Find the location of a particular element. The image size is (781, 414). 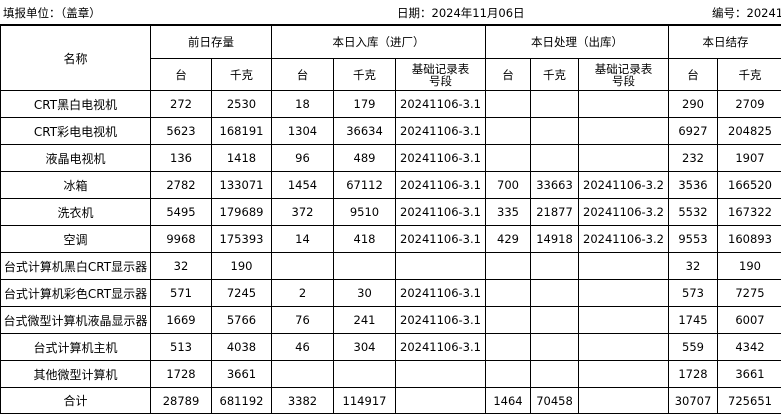

cell: 5623 is located at coordinates (181, 131).